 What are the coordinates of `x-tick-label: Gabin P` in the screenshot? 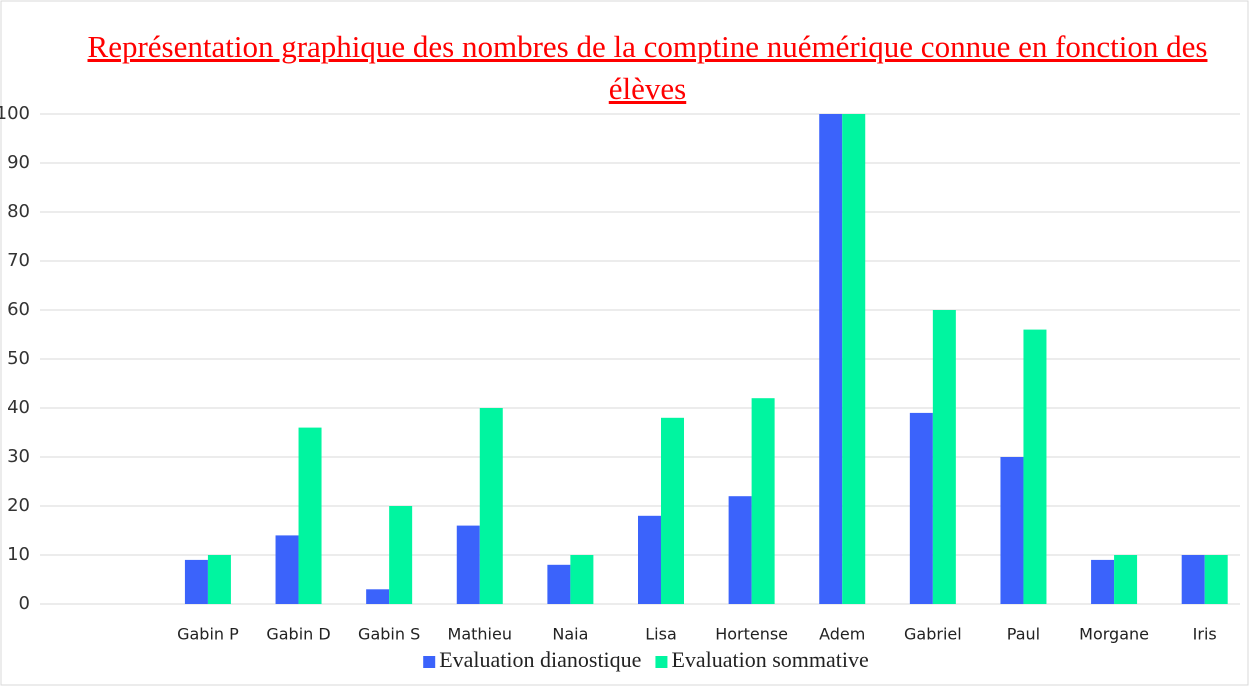 It's located at (208, 634).